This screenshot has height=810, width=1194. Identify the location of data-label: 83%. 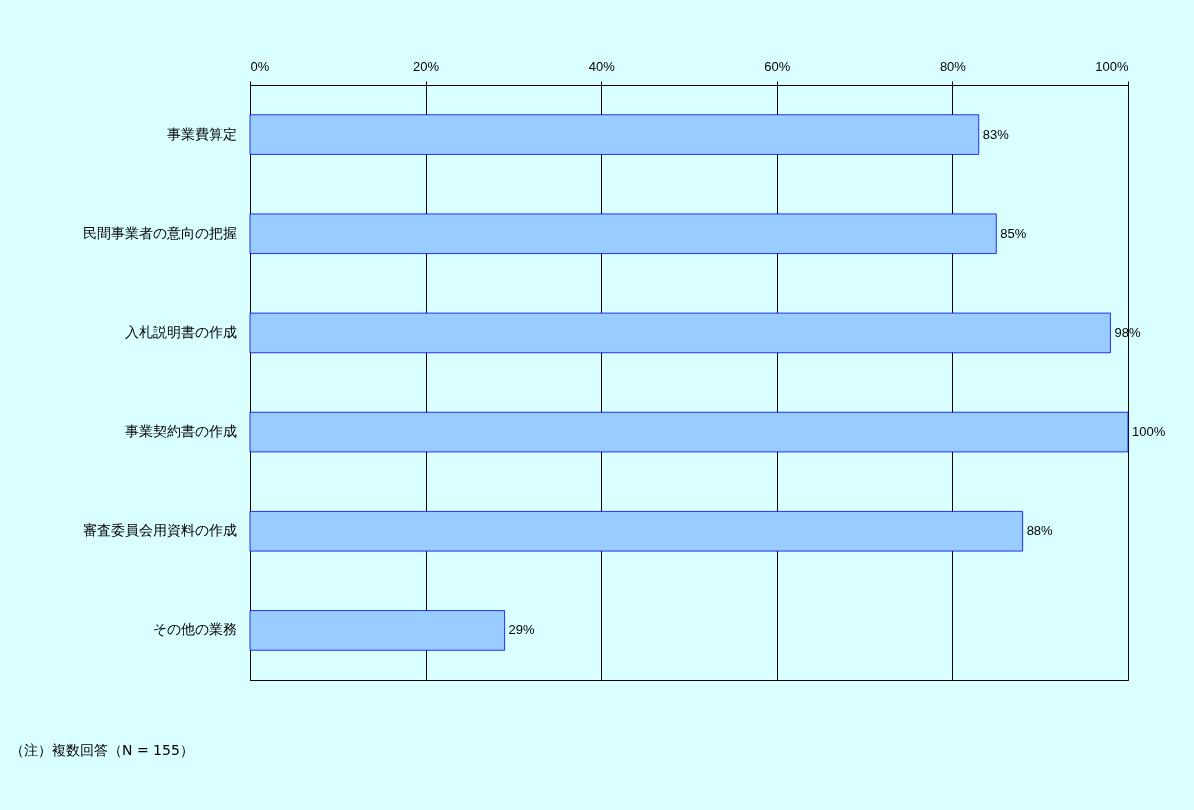
(996, 134).